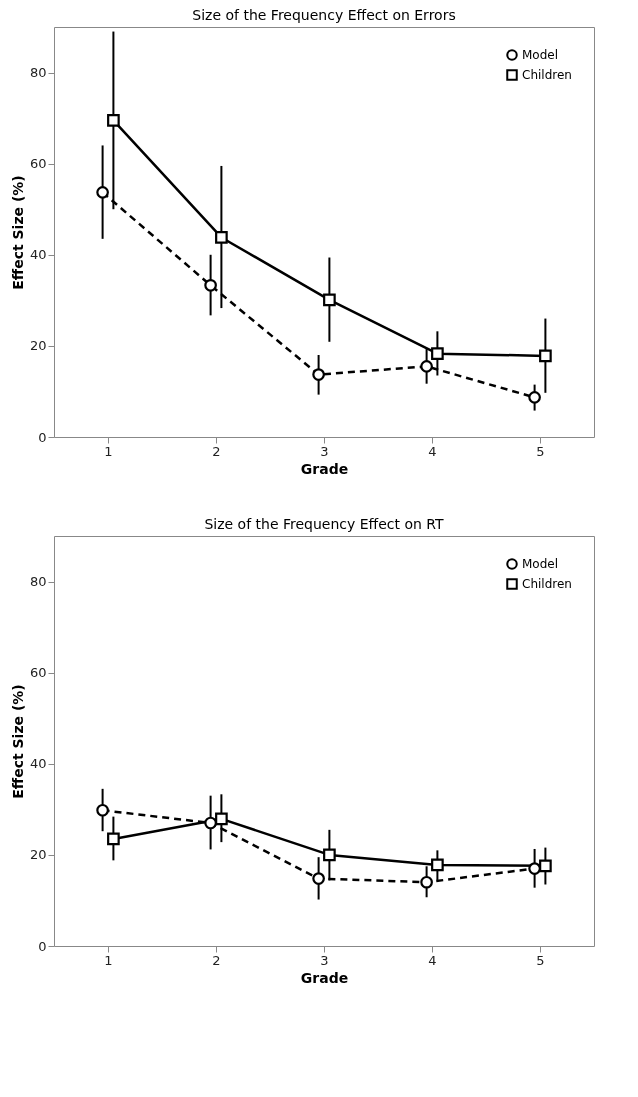 This screenshot has height=1097, width=638. I want to click on chart-title: Size of the Frequency Effect on Errors, so click(324, 15).